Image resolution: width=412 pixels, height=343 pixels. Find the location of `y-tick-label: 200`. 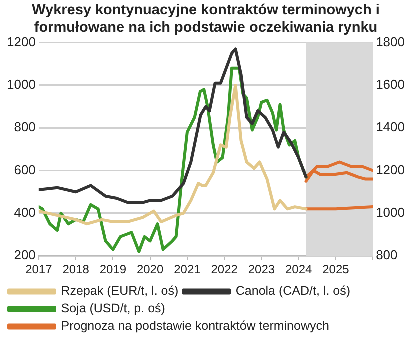

y-tick-label: 200 is located at coordinates (25, 255).